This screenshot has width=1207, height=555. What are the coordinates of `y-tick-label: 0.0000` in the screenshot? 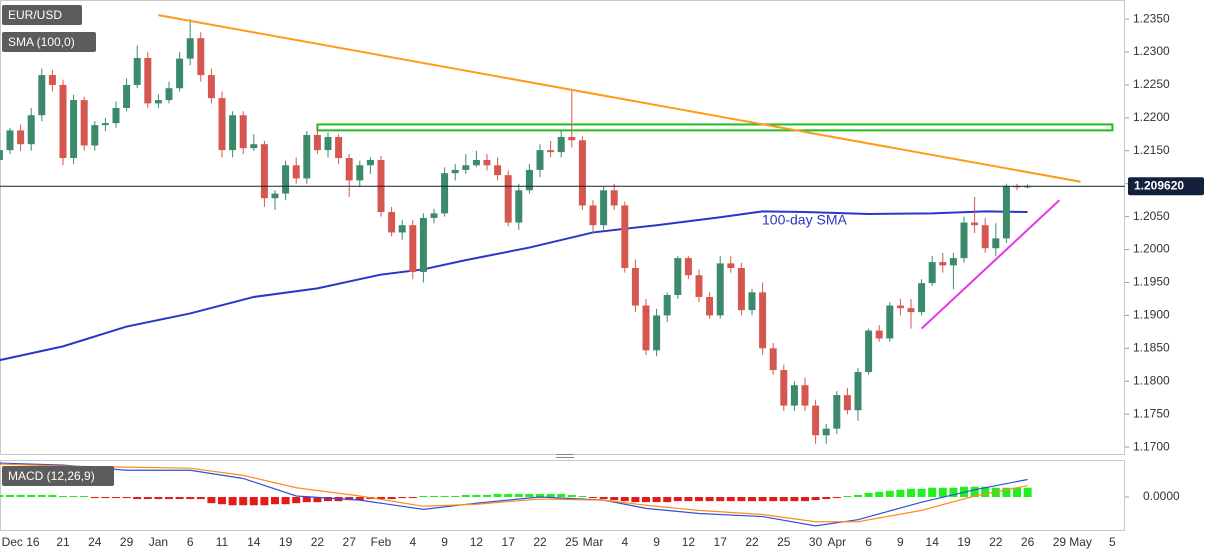 It's located at (1161, 496).